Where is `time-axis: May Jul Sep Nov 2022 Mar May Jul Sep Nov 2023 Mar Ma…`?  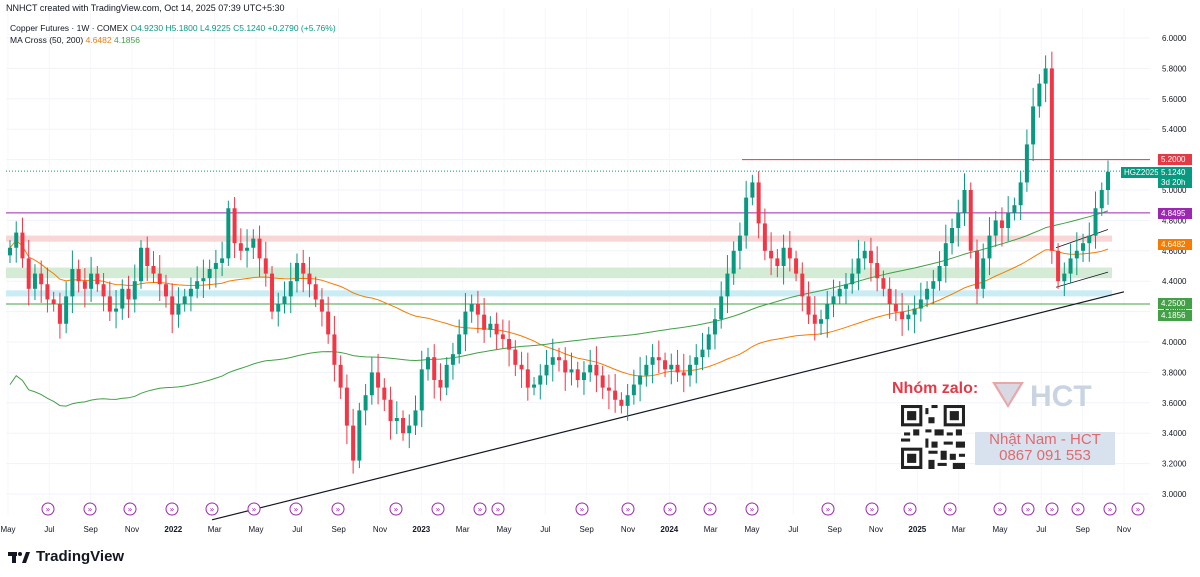 time-axis: May Jul Sep Nov 2022 Mar May Jul Sep Nov 2023 Mar Ma… is located at coordinates (565, 529).